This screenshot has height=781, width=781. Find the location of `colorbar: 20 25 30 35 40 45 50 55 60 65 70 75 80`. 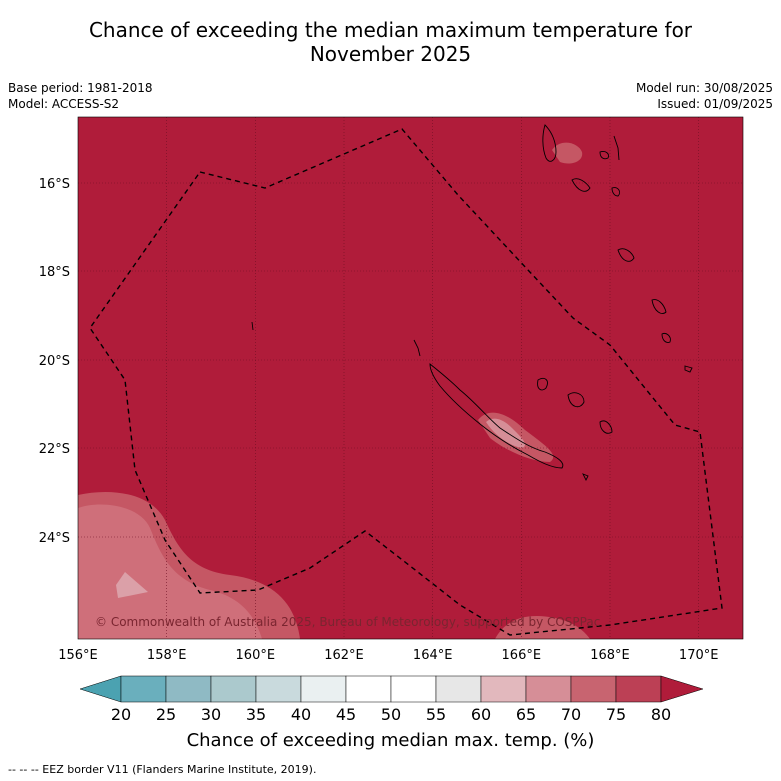

colorbar: 20 25 30 35 40 45 50 55 60 65 70 75 80 is located at coordinates (391, 699).